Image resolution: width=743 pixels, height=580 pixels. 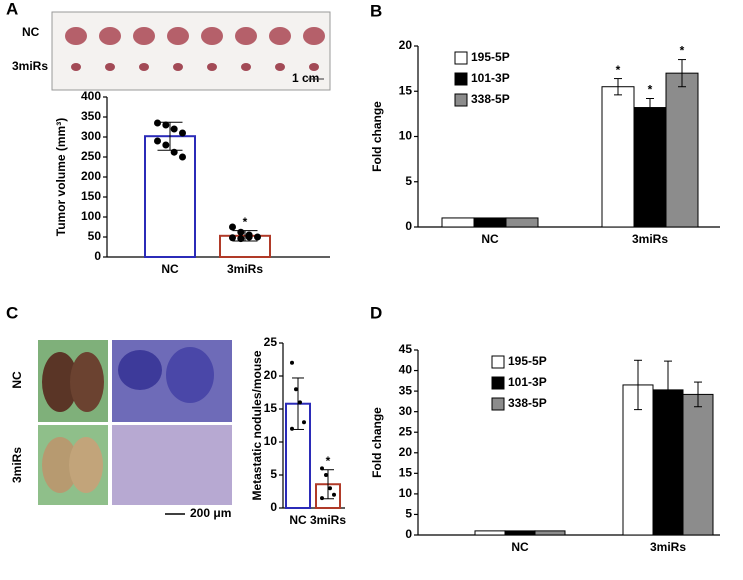 What do you see at coordinates (12, 9) in the screenshot?
I see `panel-label: A` at bounding box center [12, 9].